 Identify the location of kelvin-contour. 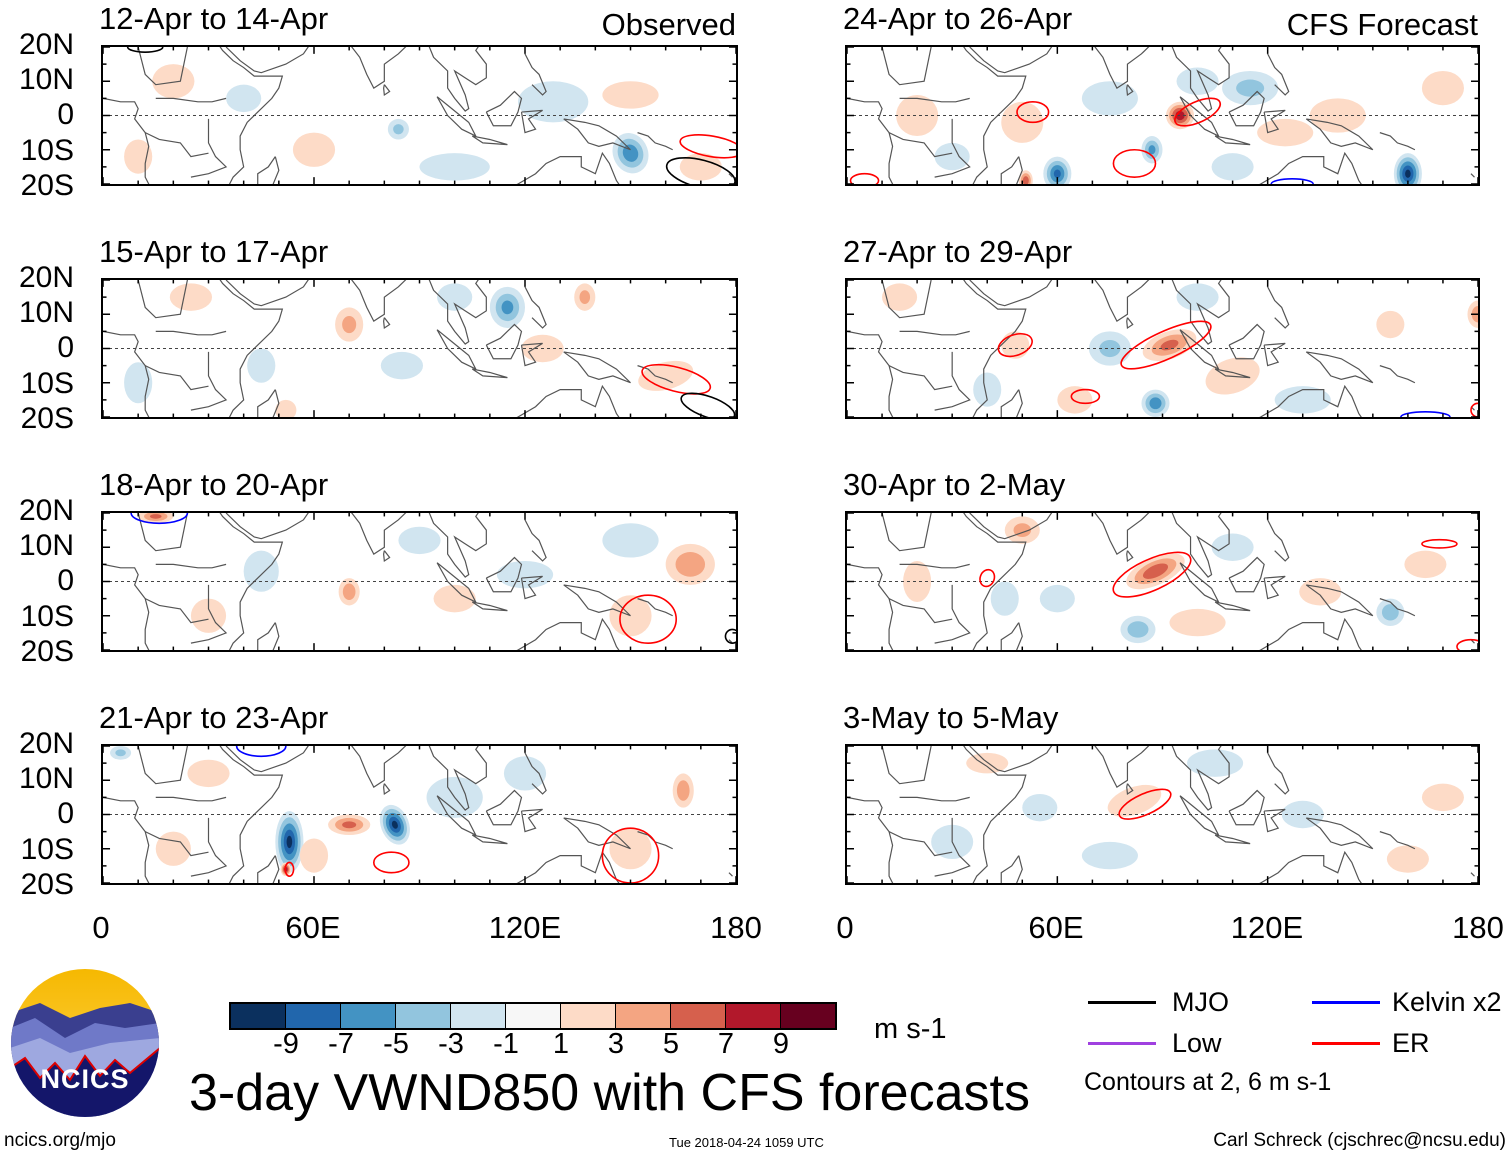
(1292, 181).